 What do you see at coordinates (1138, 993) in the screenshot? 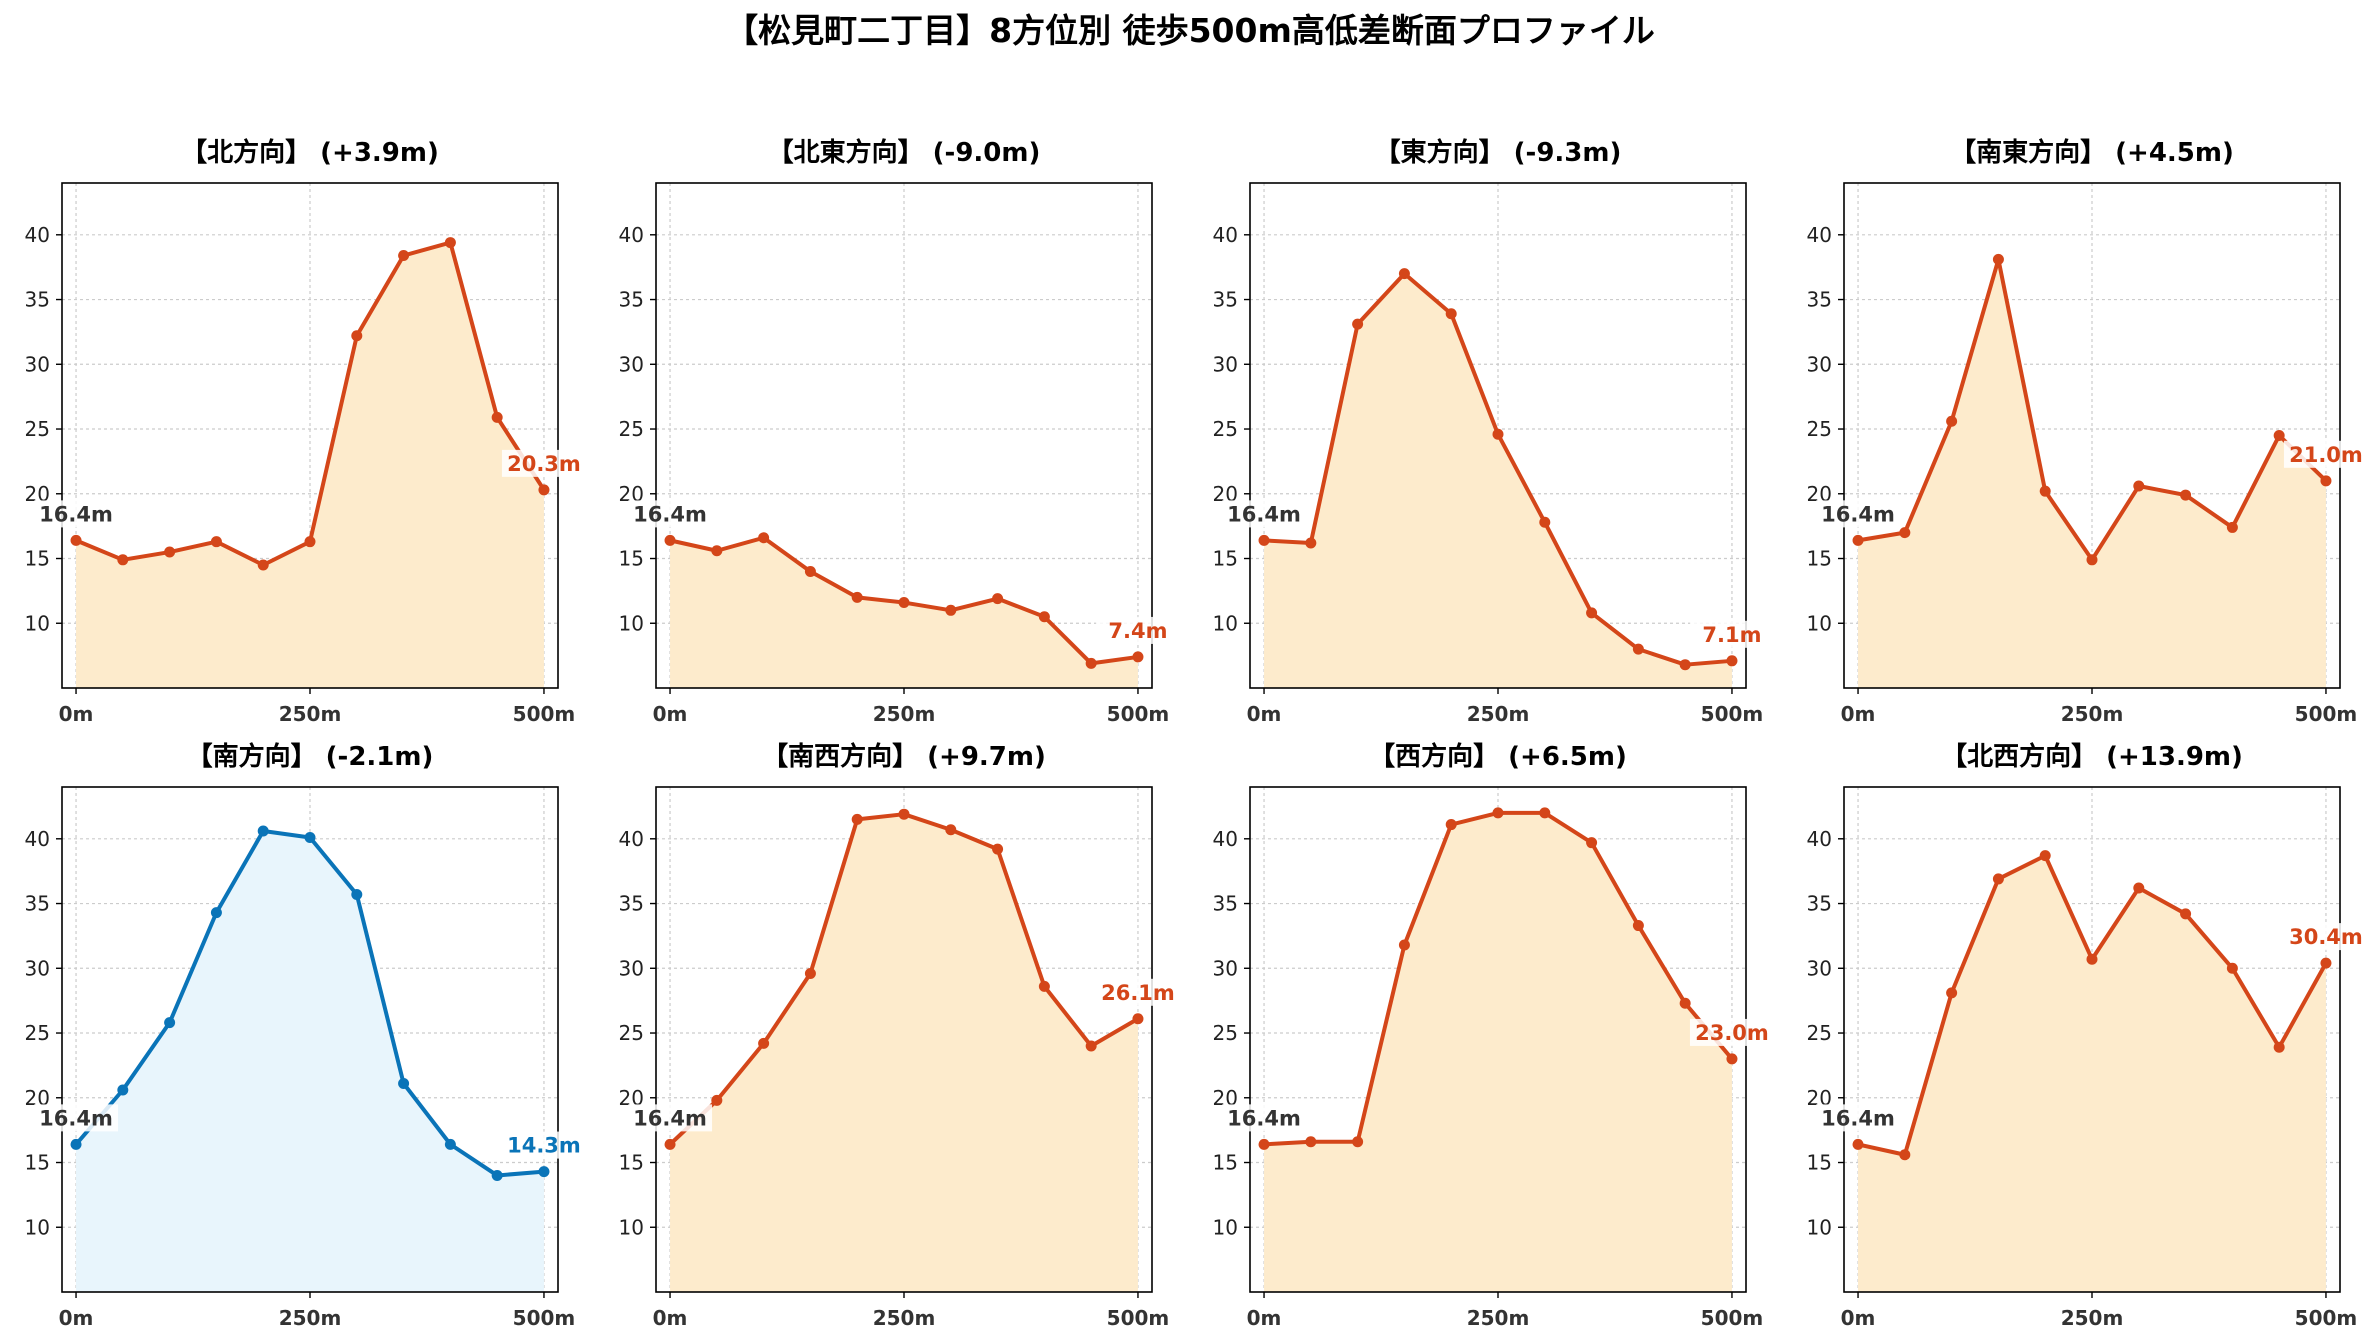
I see `end-elevation-label: 26.1m` at bounding box center [1138, 993].